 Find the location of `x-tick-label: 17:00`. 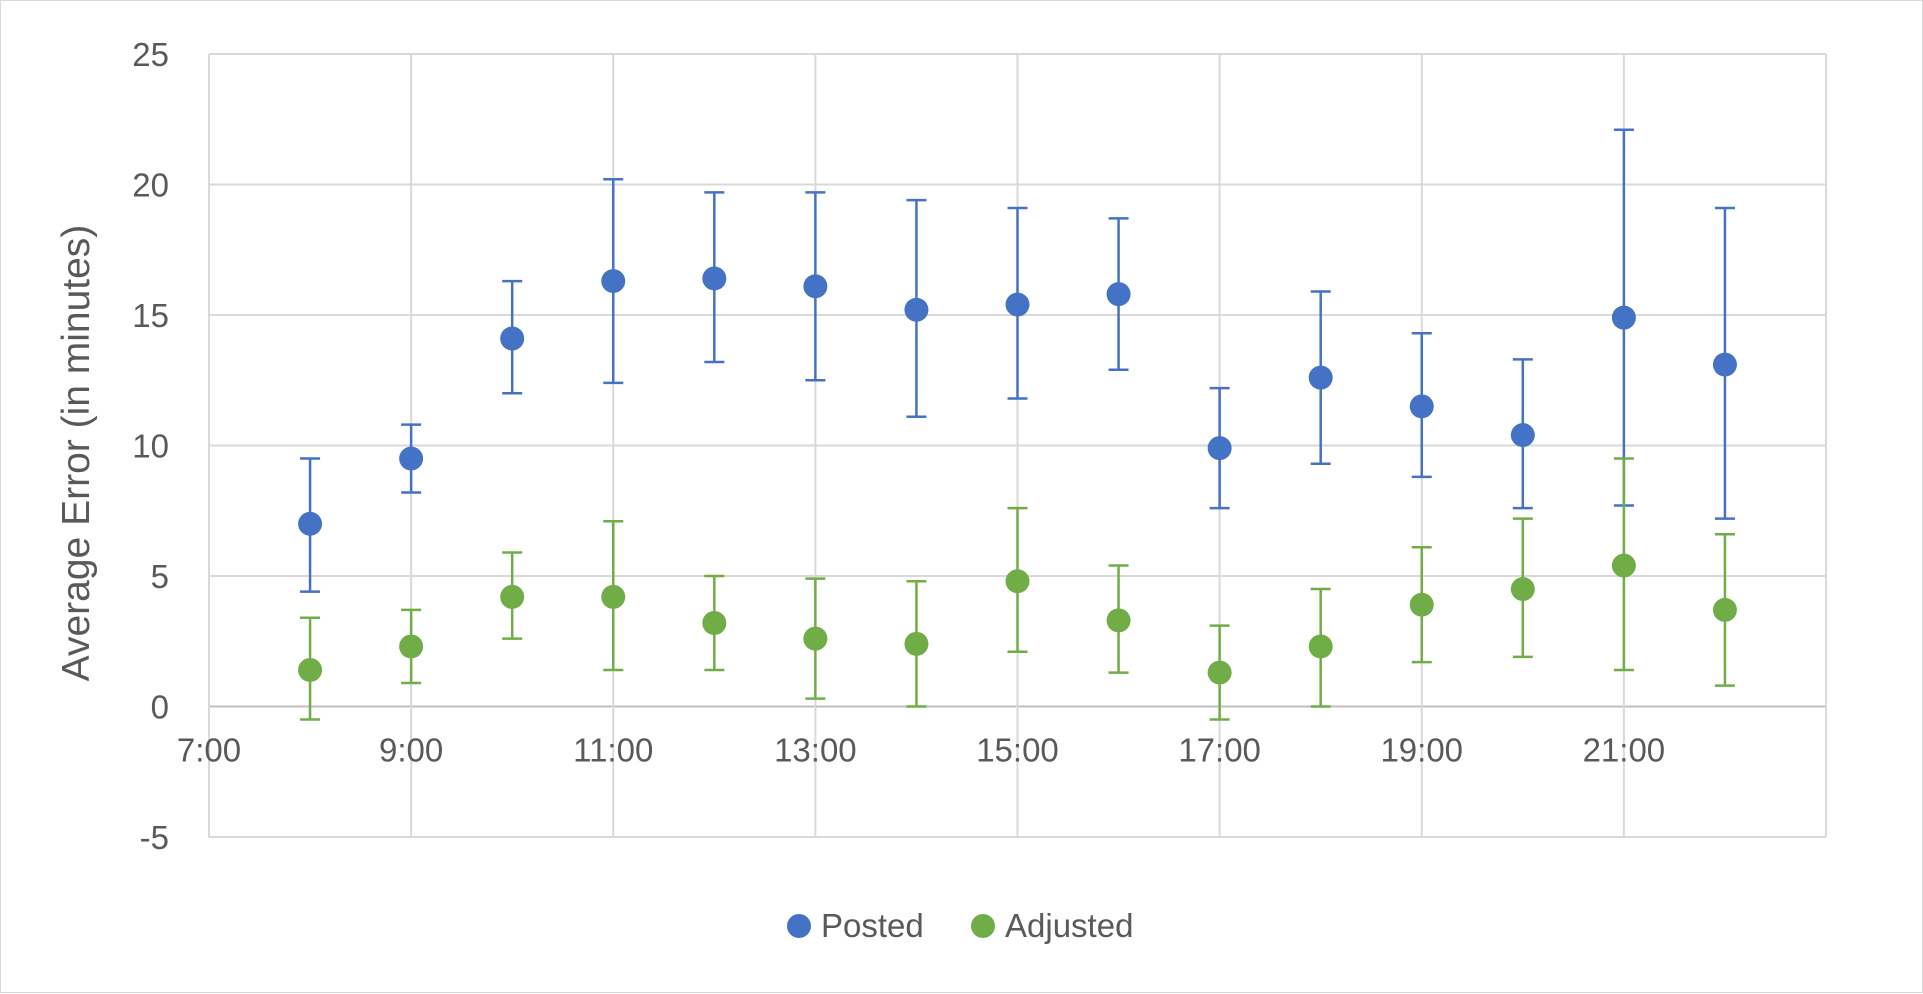

x-tick-label: 17:00 is located at coordinates (1219, 750).